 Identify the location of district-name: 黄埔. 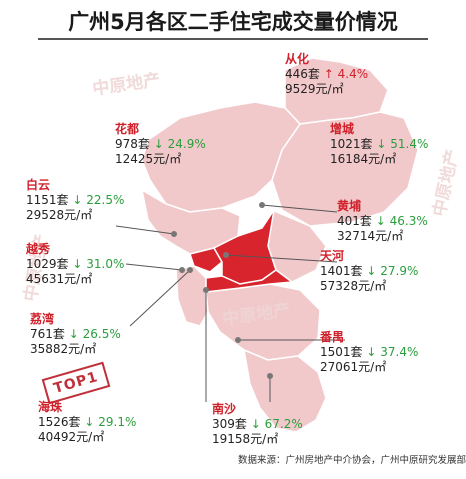
(349, 206).